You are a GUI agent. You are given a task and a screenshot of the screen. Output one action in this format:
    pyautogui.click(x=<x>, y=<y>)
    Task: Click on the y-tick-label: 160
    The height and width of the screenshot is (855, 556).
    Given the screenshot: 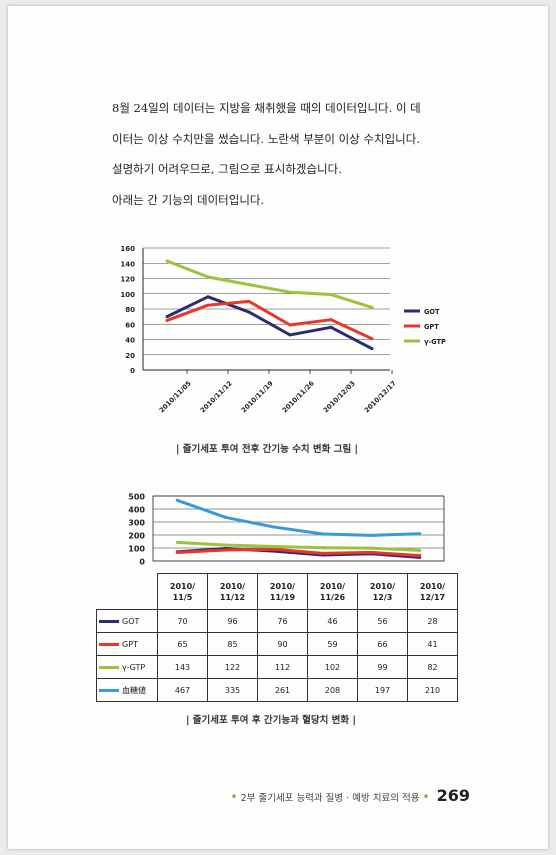 What is the action you would take?
    pyautogui.click(x=127, y=249)
    